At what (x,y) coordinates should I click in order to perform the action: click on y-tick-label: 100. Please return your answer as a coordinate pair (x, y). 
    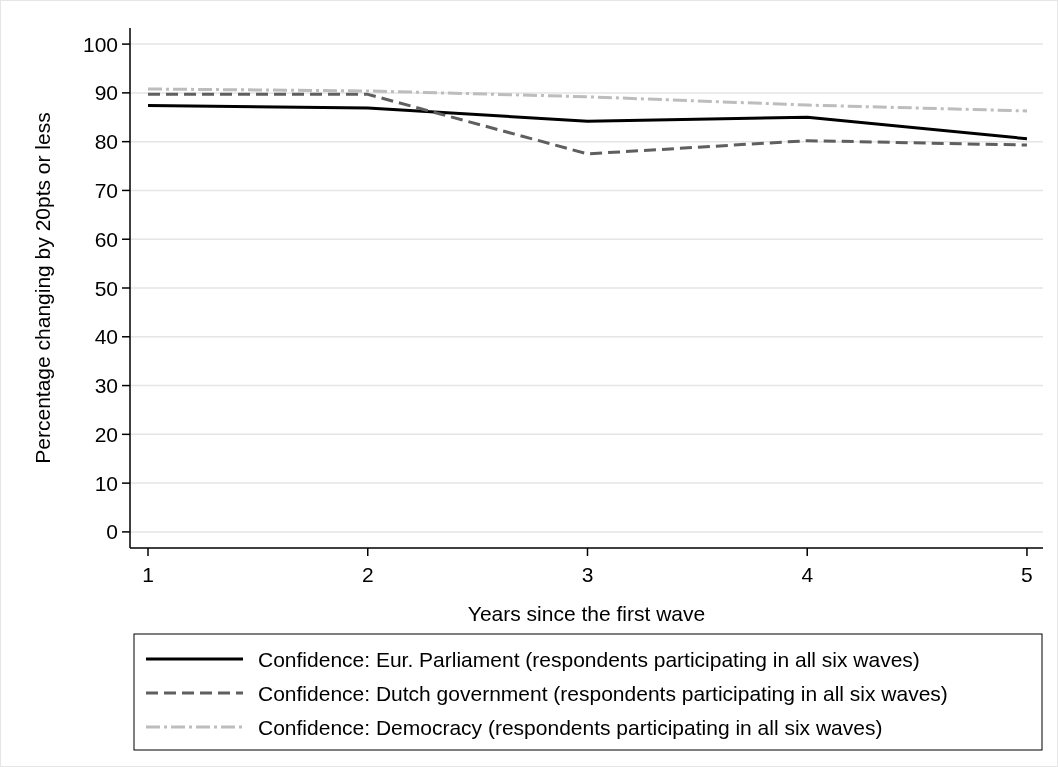
    Looking at the image, I should click on (100, 44).